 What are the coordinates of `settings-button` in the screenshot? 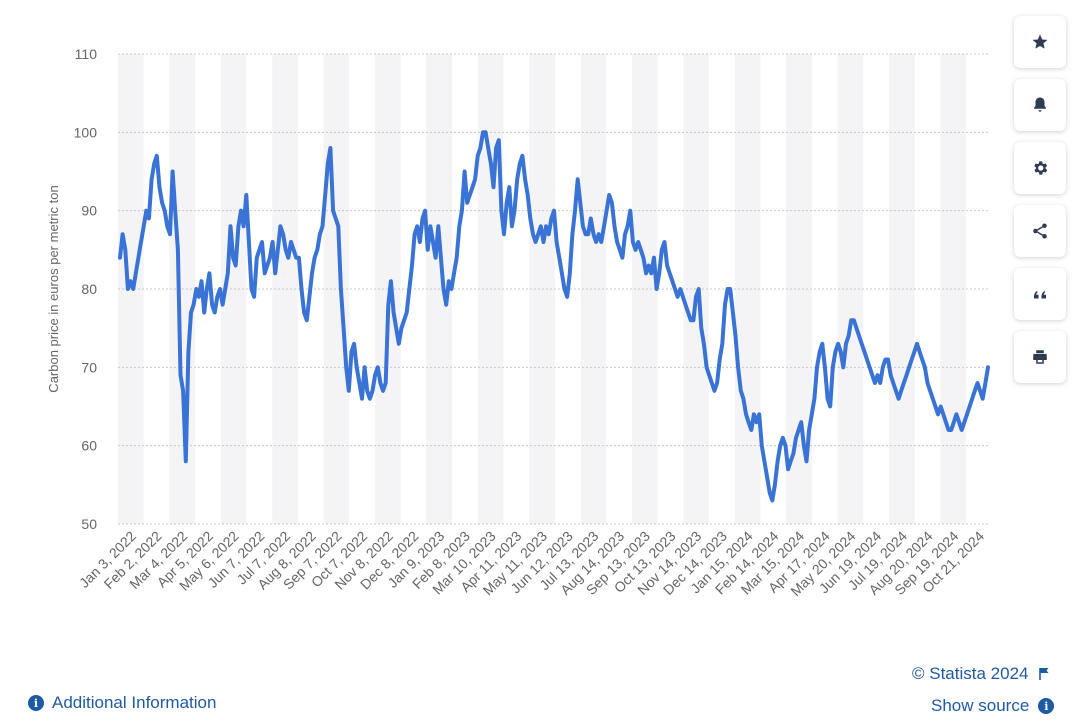 It's located at (1040, 168).